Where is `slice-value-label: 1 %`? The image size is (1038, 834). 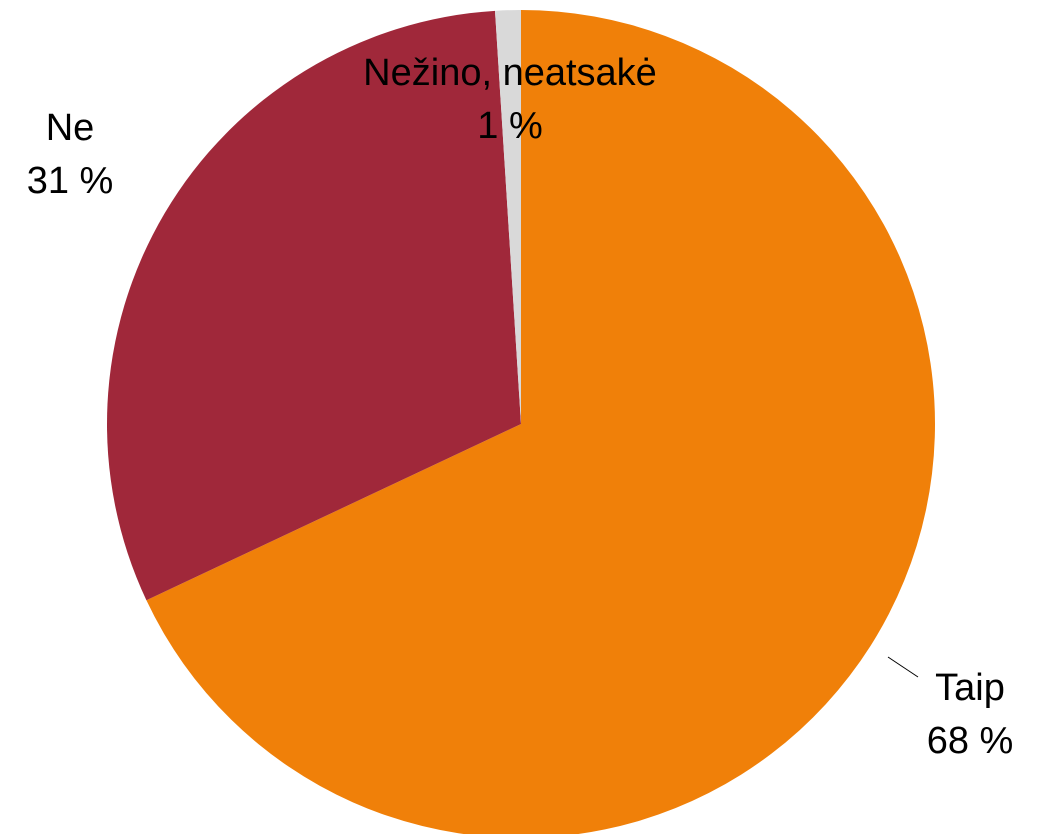 slice-value-label: 1 % is located at coordinates (509, 126).